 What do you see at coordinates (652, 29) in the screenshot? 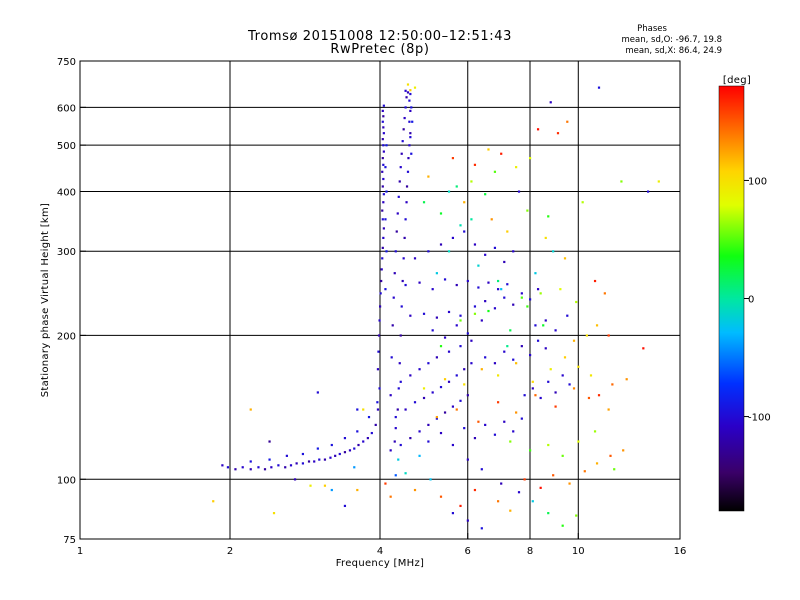
I see `legend-title: Phases` at bounding box center [652, 29].